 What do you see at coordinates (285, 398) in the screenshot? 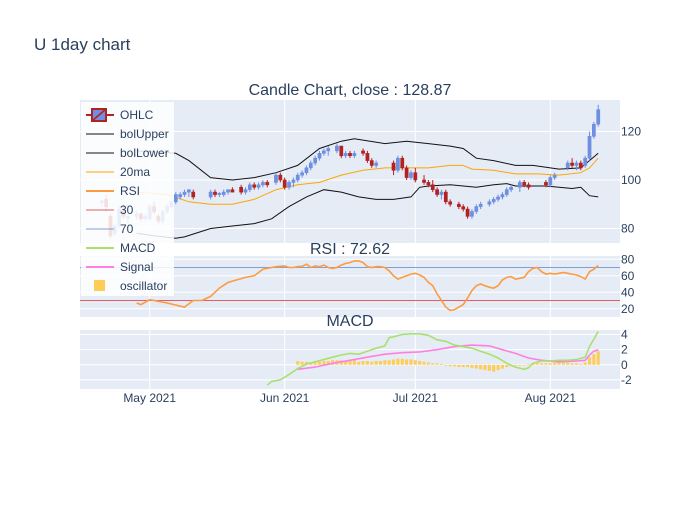
I see `x-tick-label: Jun 2021` at bounding box center [285, 398].